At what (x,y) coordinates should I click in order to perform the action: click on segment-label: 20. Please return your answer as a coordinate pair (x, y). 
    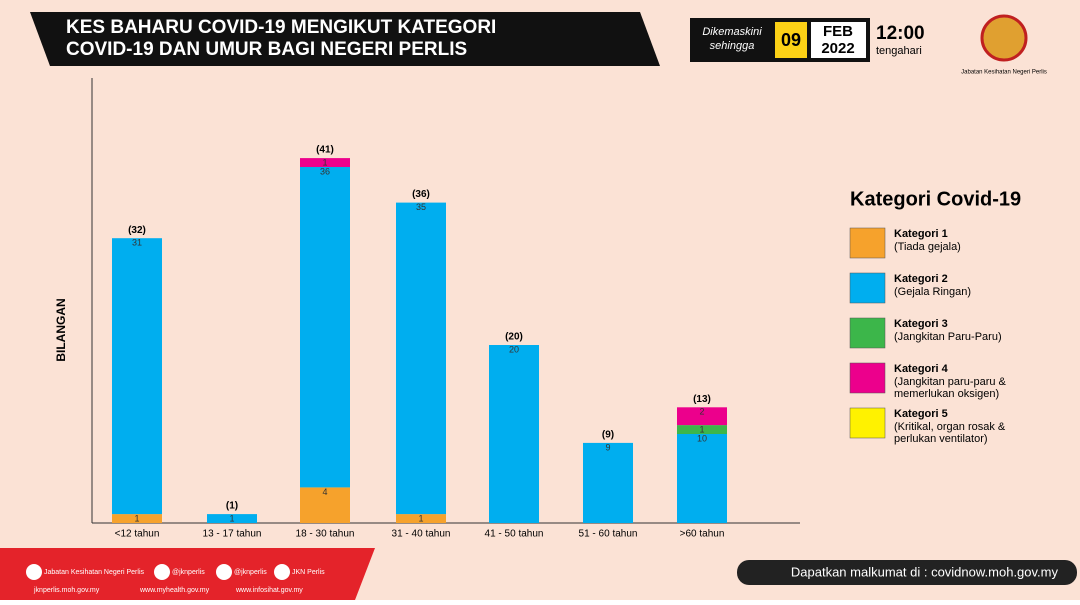
    Looking at the image, I should click on (514, 349).